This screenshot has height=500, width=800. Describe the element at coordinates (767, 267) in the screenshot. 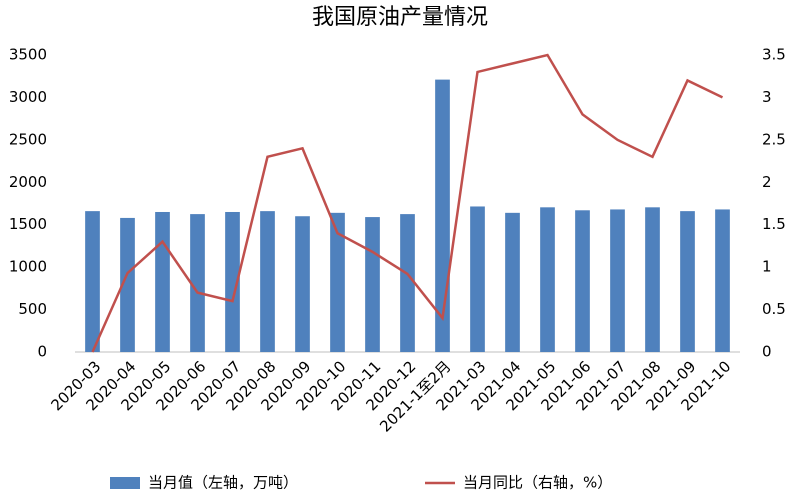

I see `y2-tick-label: 1` at that location.